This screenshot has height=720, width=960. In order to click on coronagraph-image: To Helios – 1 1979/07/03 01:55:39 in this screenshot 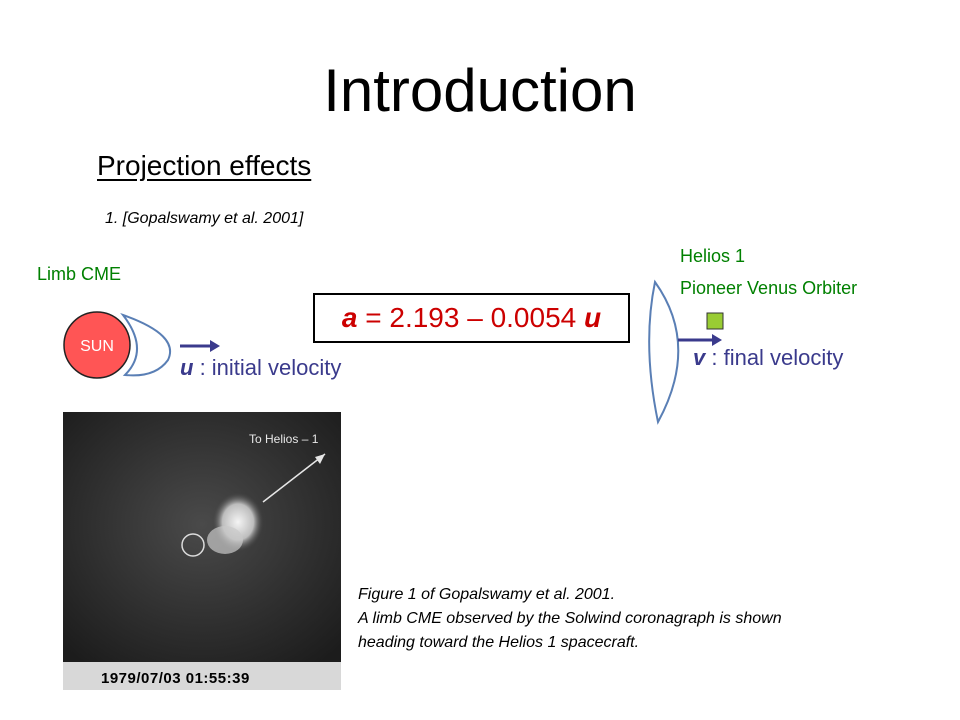, I will do `click(202, 551)`.